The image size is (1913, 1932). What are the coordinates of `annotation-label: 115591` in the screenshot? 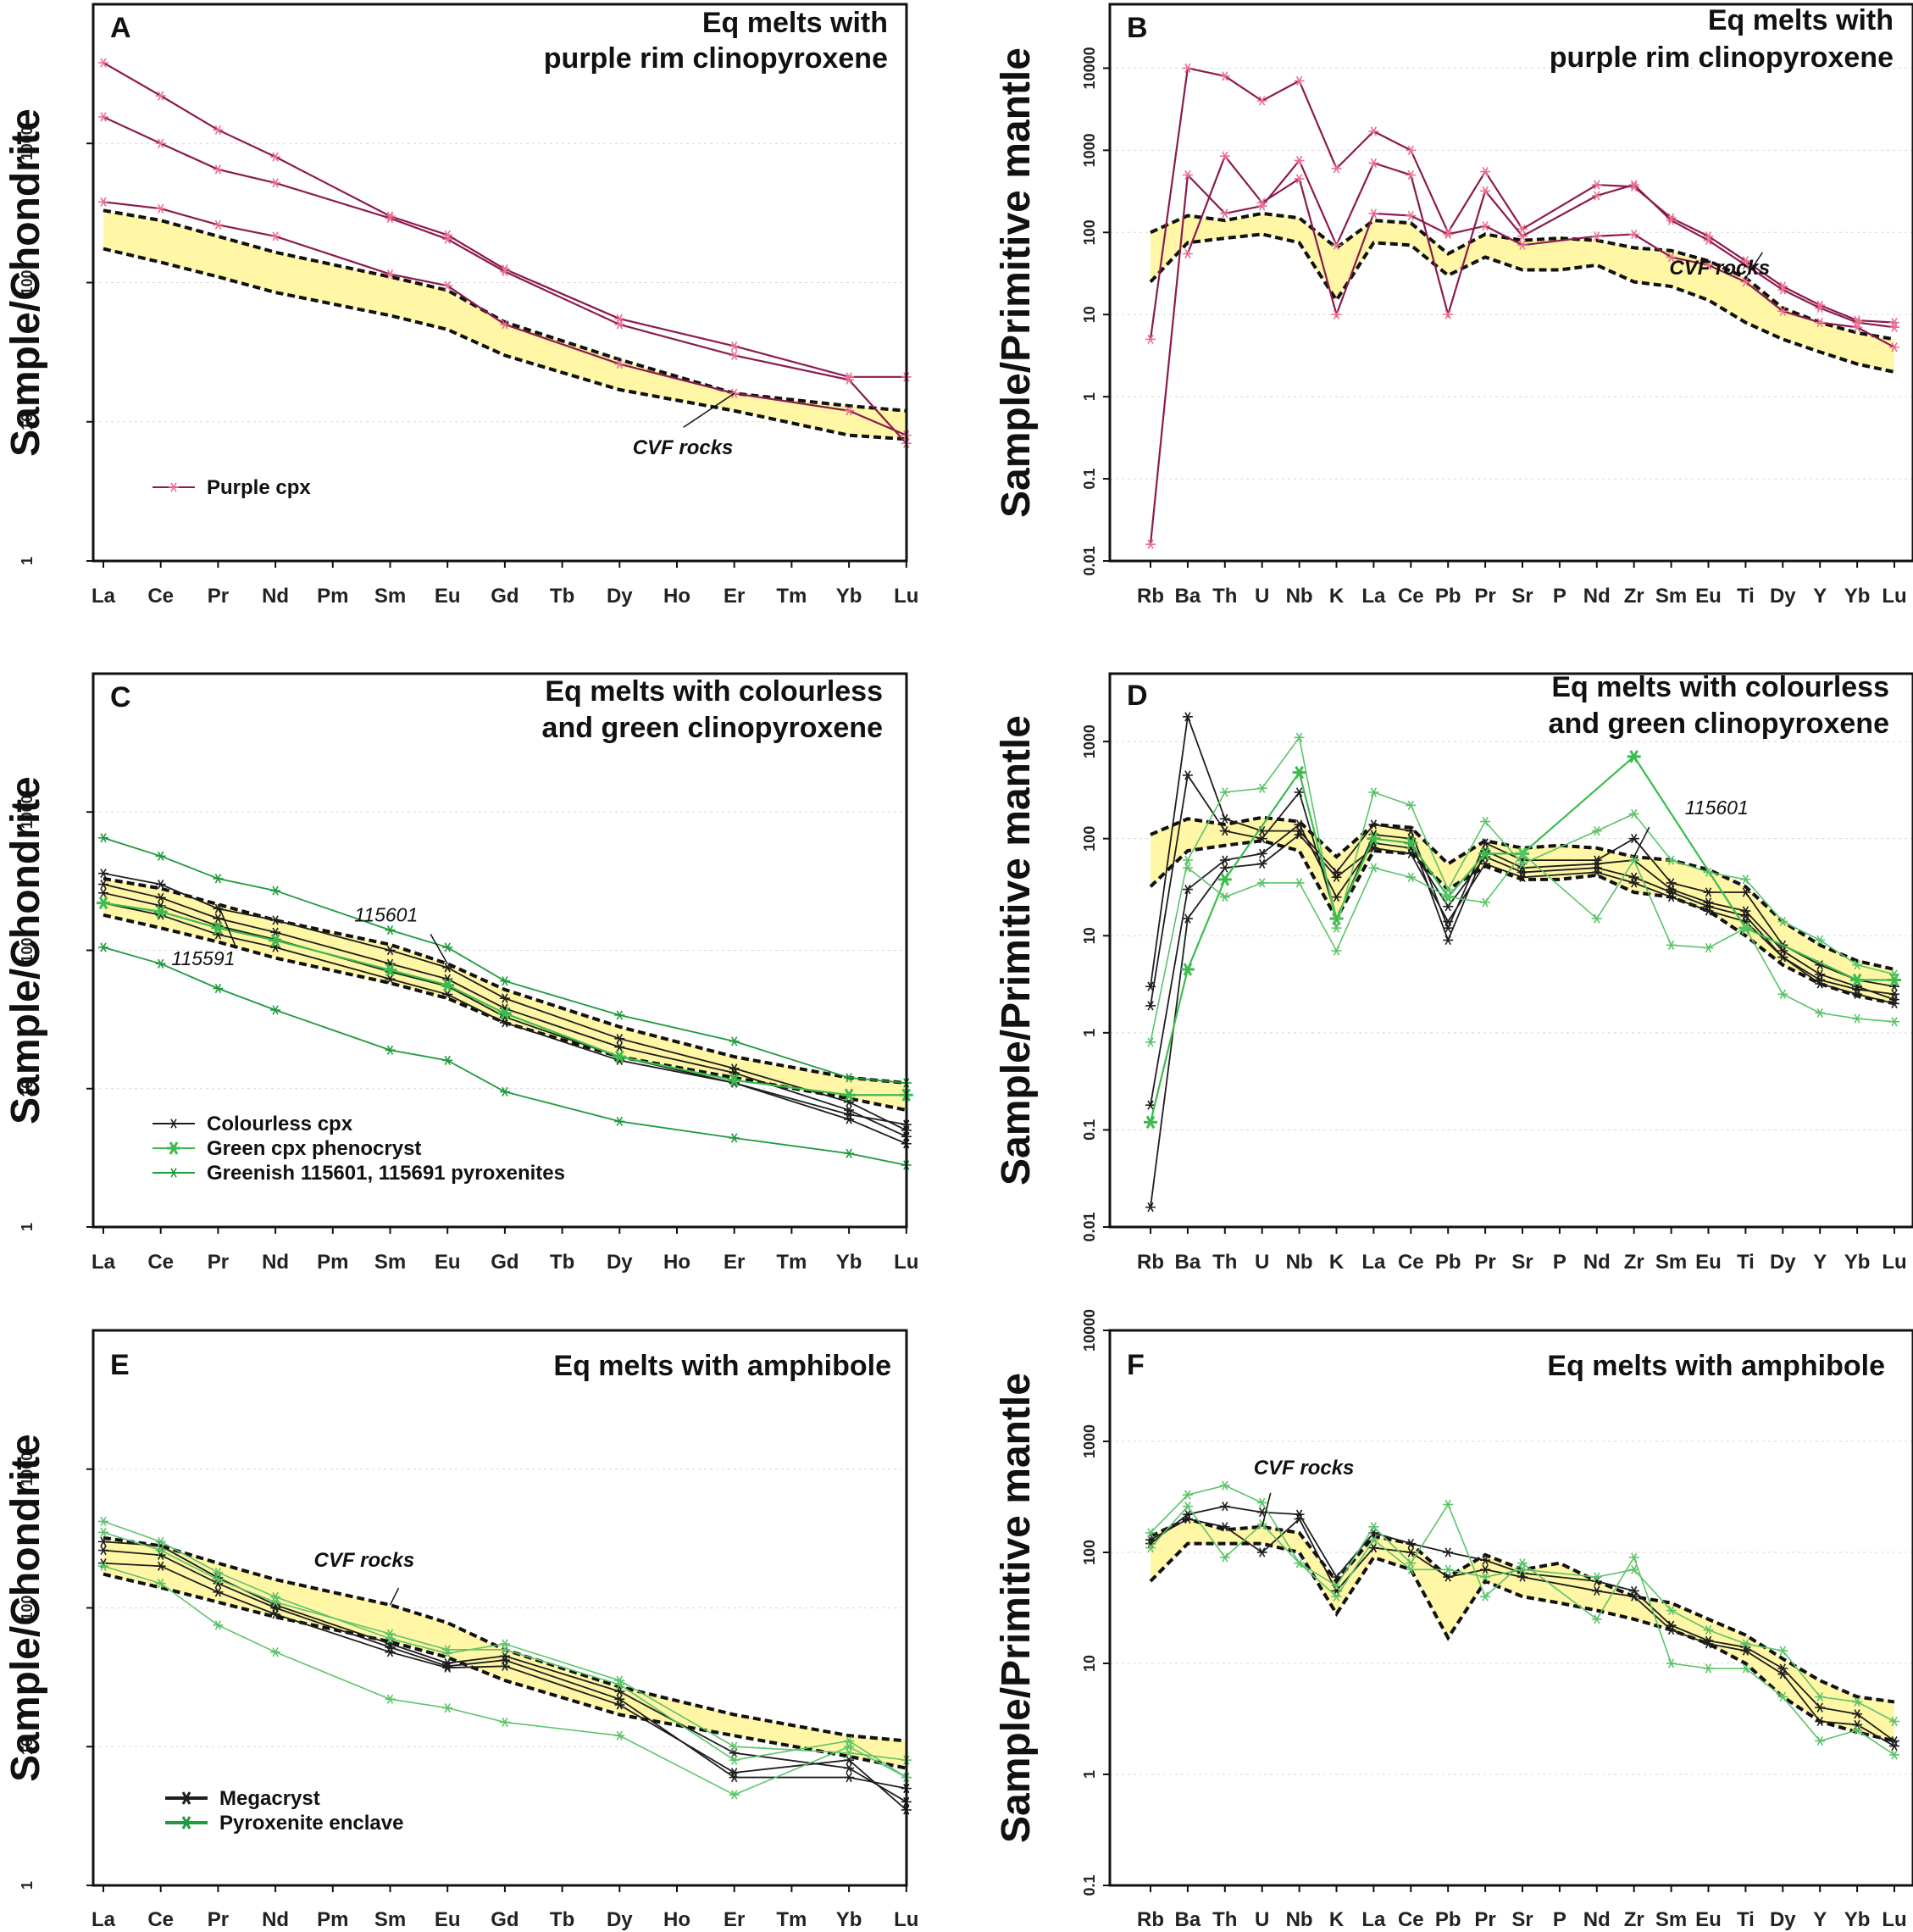 It's located at (203, 958).